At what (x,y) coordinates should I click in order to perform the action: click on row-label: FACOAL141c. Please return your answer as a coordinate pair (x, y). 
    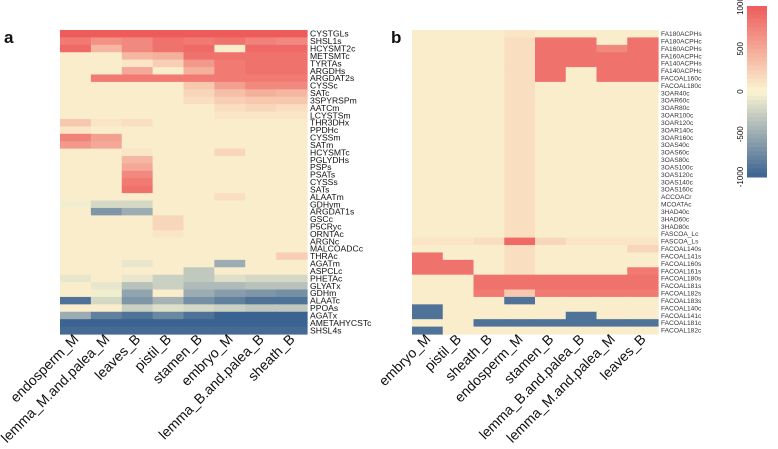
    Looking at the image, I should click on (681, 316).